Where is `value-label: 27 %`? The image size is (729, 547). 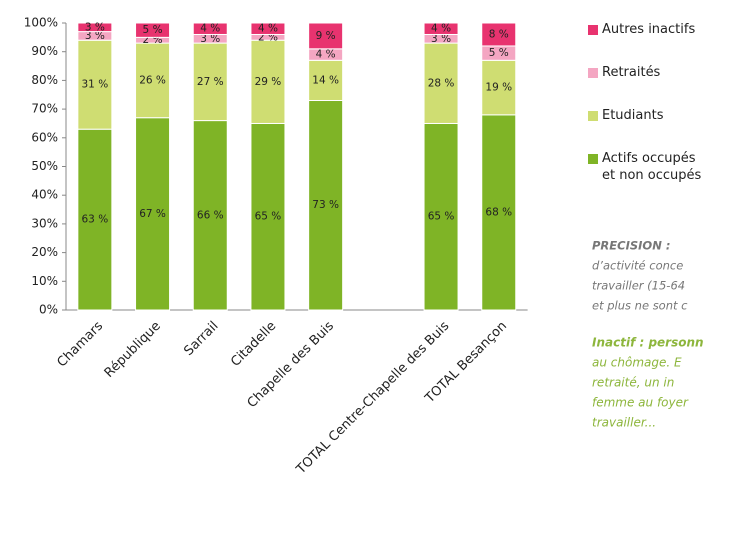
value-label: 27 % is located at coordinates (210, 82).